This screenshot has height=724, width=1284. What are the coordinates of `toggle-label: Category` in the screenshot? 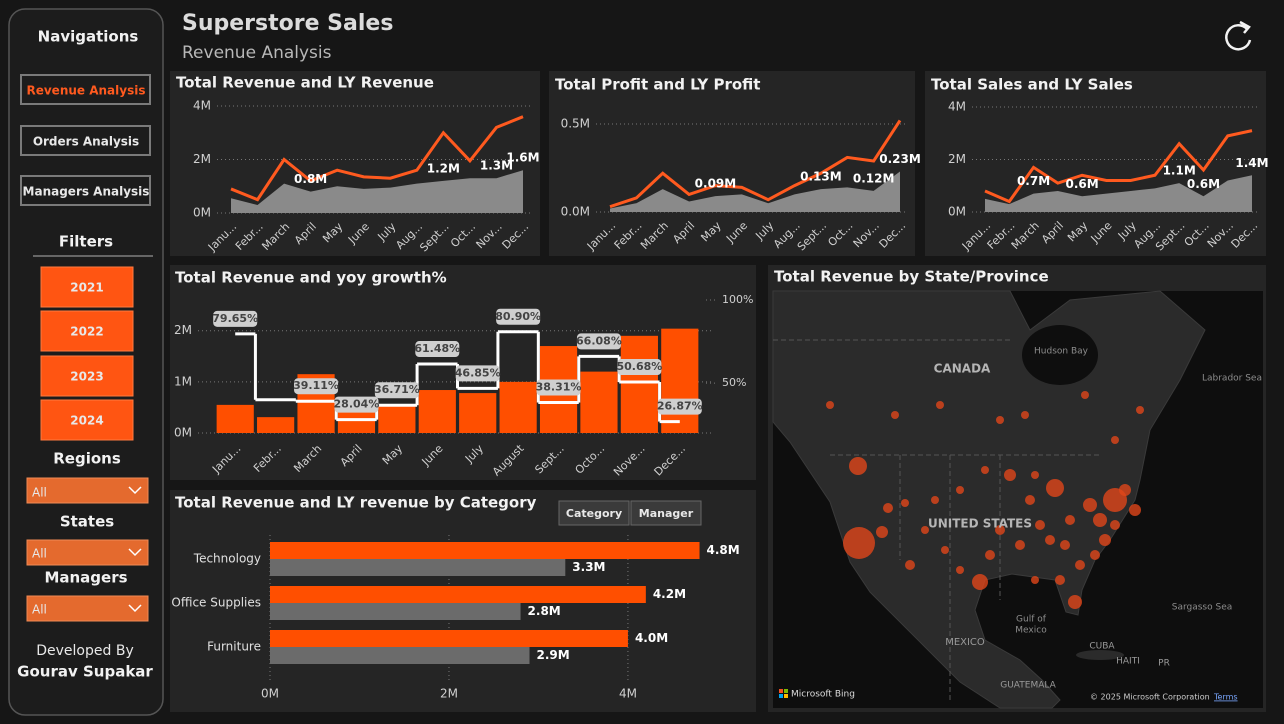 It's located at (594, 513).